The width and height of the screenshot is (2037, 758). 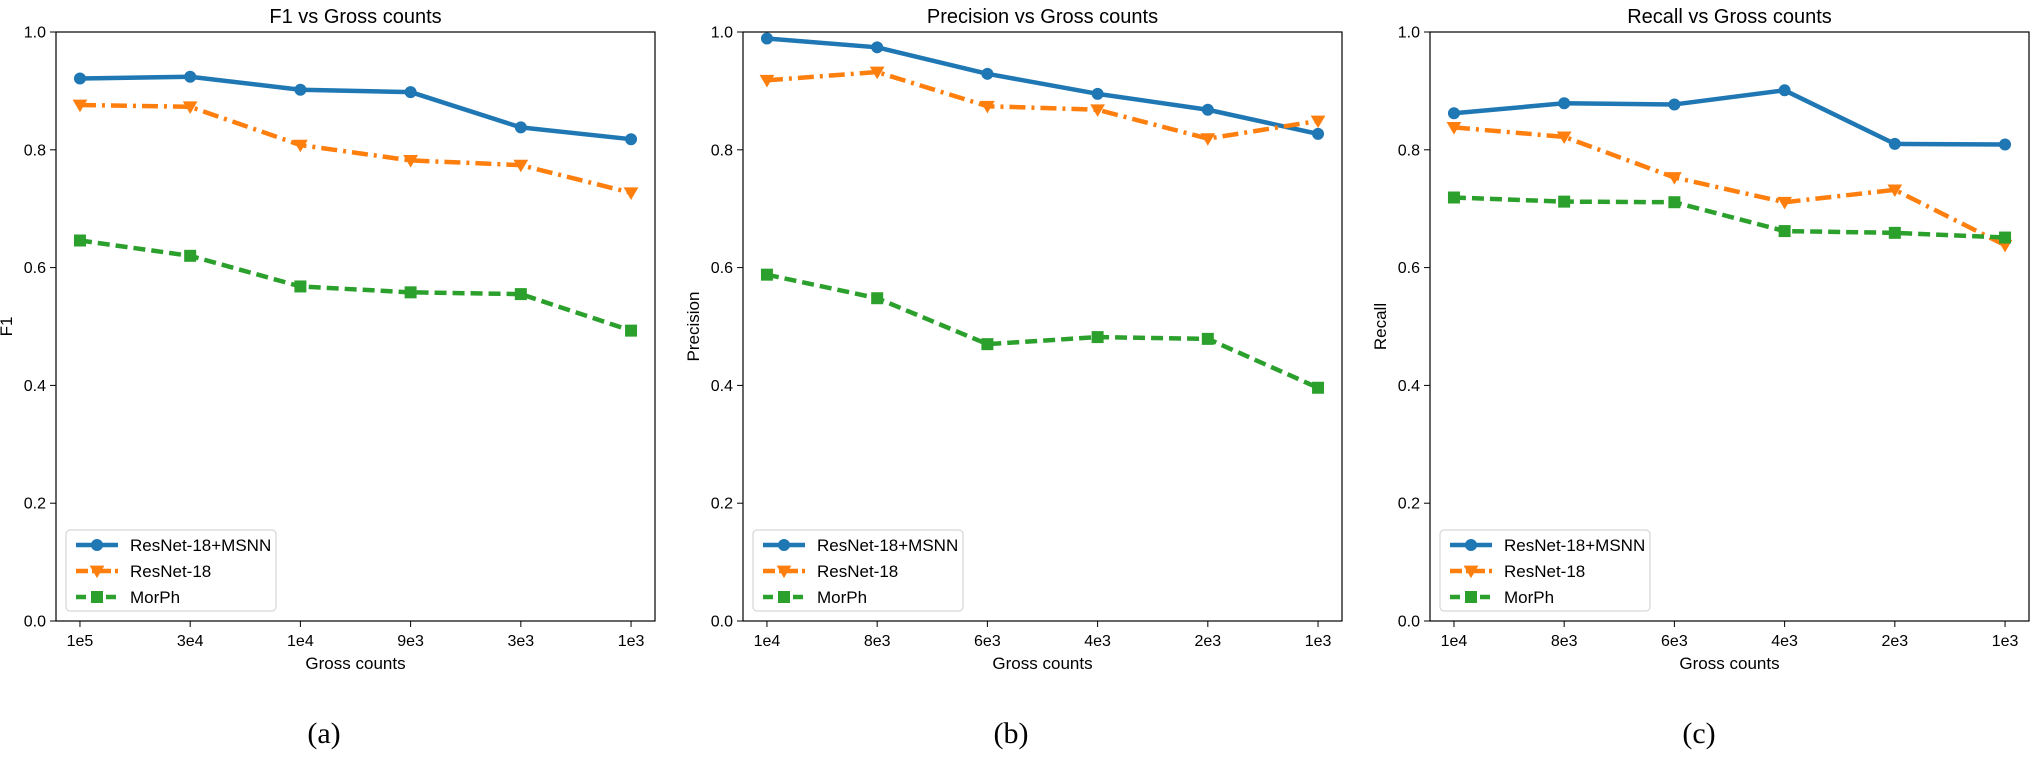 I want to click on x-tick-label: 8e3, so click(x=1564, y=641).